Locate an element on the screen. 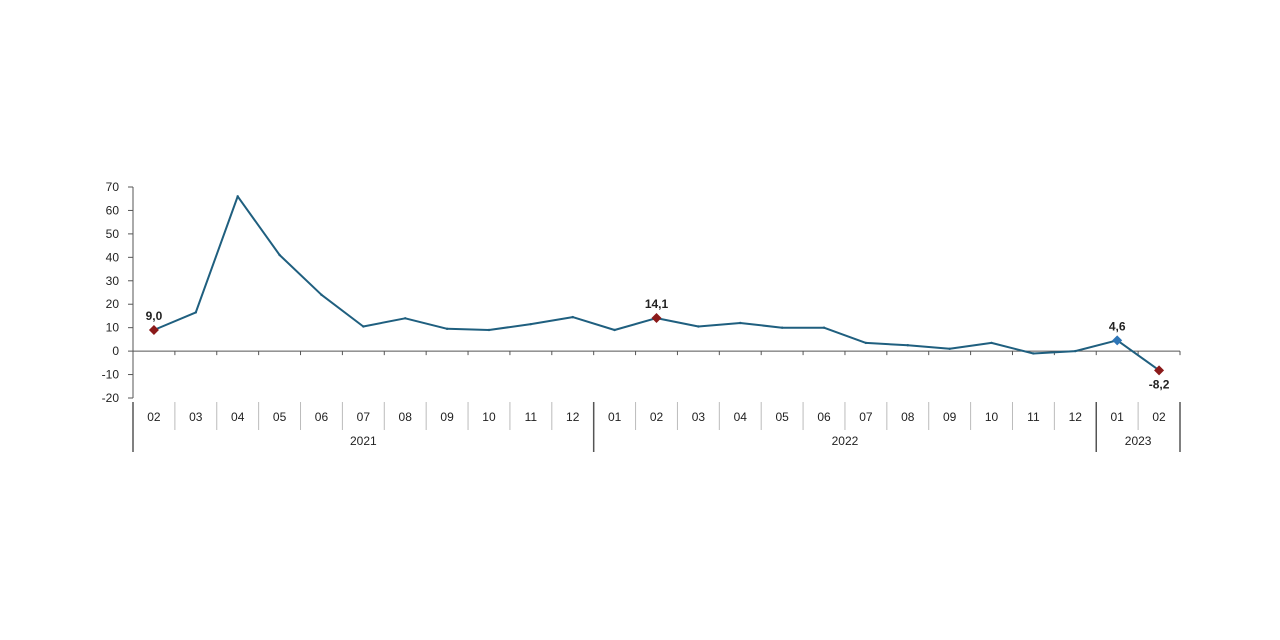  data-label: 4,6 is located at coordinates (1117, 326).